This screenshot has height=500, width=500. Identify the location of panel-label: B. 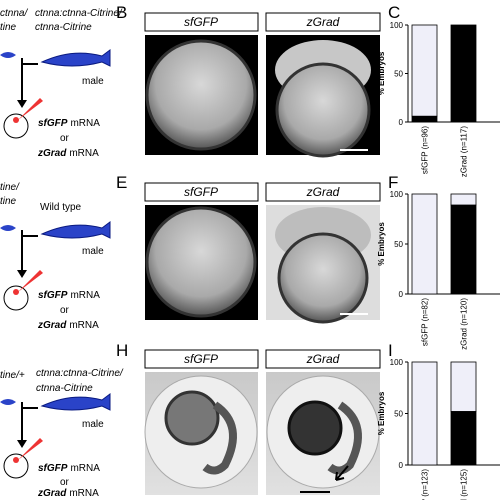
(121, 12).